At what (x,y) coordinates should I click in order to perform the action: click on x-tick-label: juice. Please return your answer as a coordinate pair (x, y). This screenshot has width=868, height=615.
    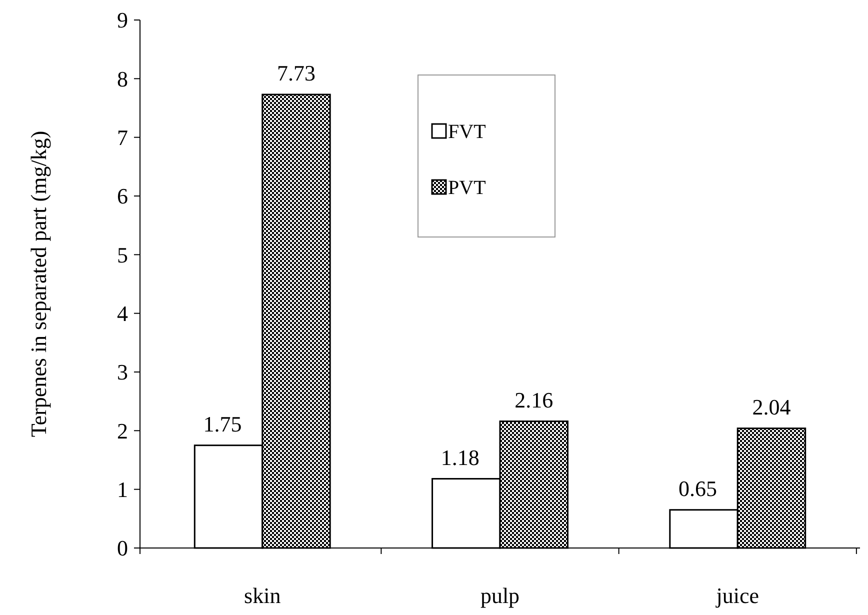
    Looking at the image, I should click on (737, 595).